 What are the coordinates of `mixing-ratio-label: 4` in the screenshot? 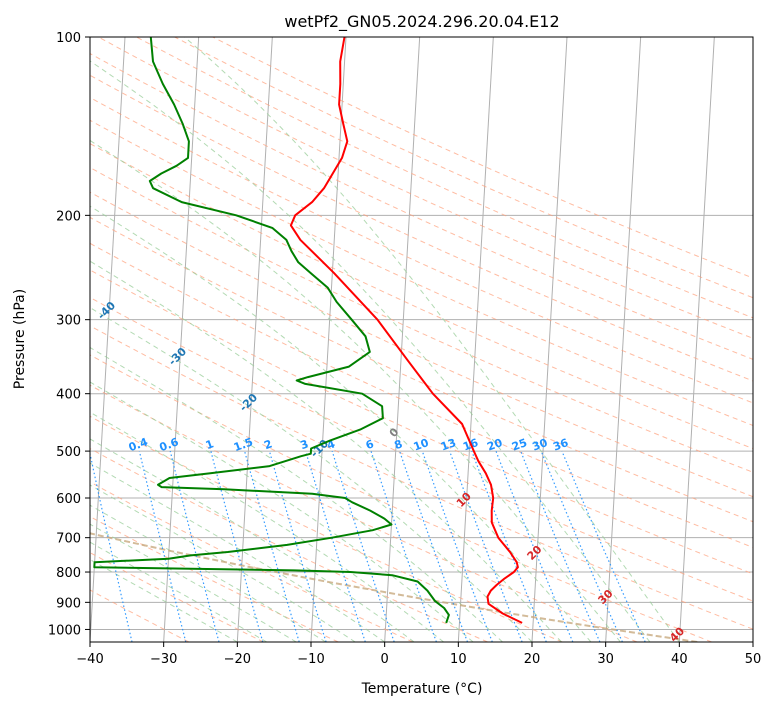 It's located at (331, 444).